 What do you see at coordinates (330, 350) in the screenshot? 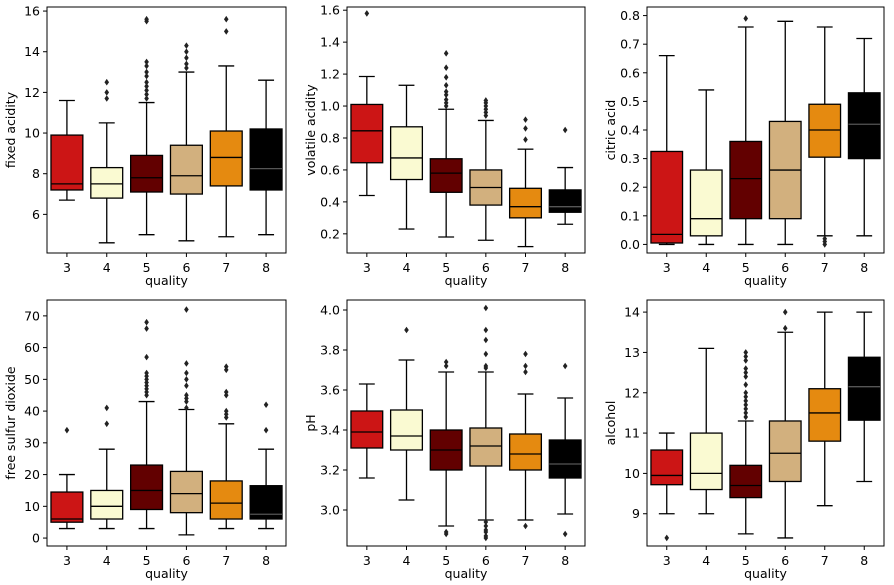
I see `y-tick-label: 3.8` at bounding box center [330, 350].